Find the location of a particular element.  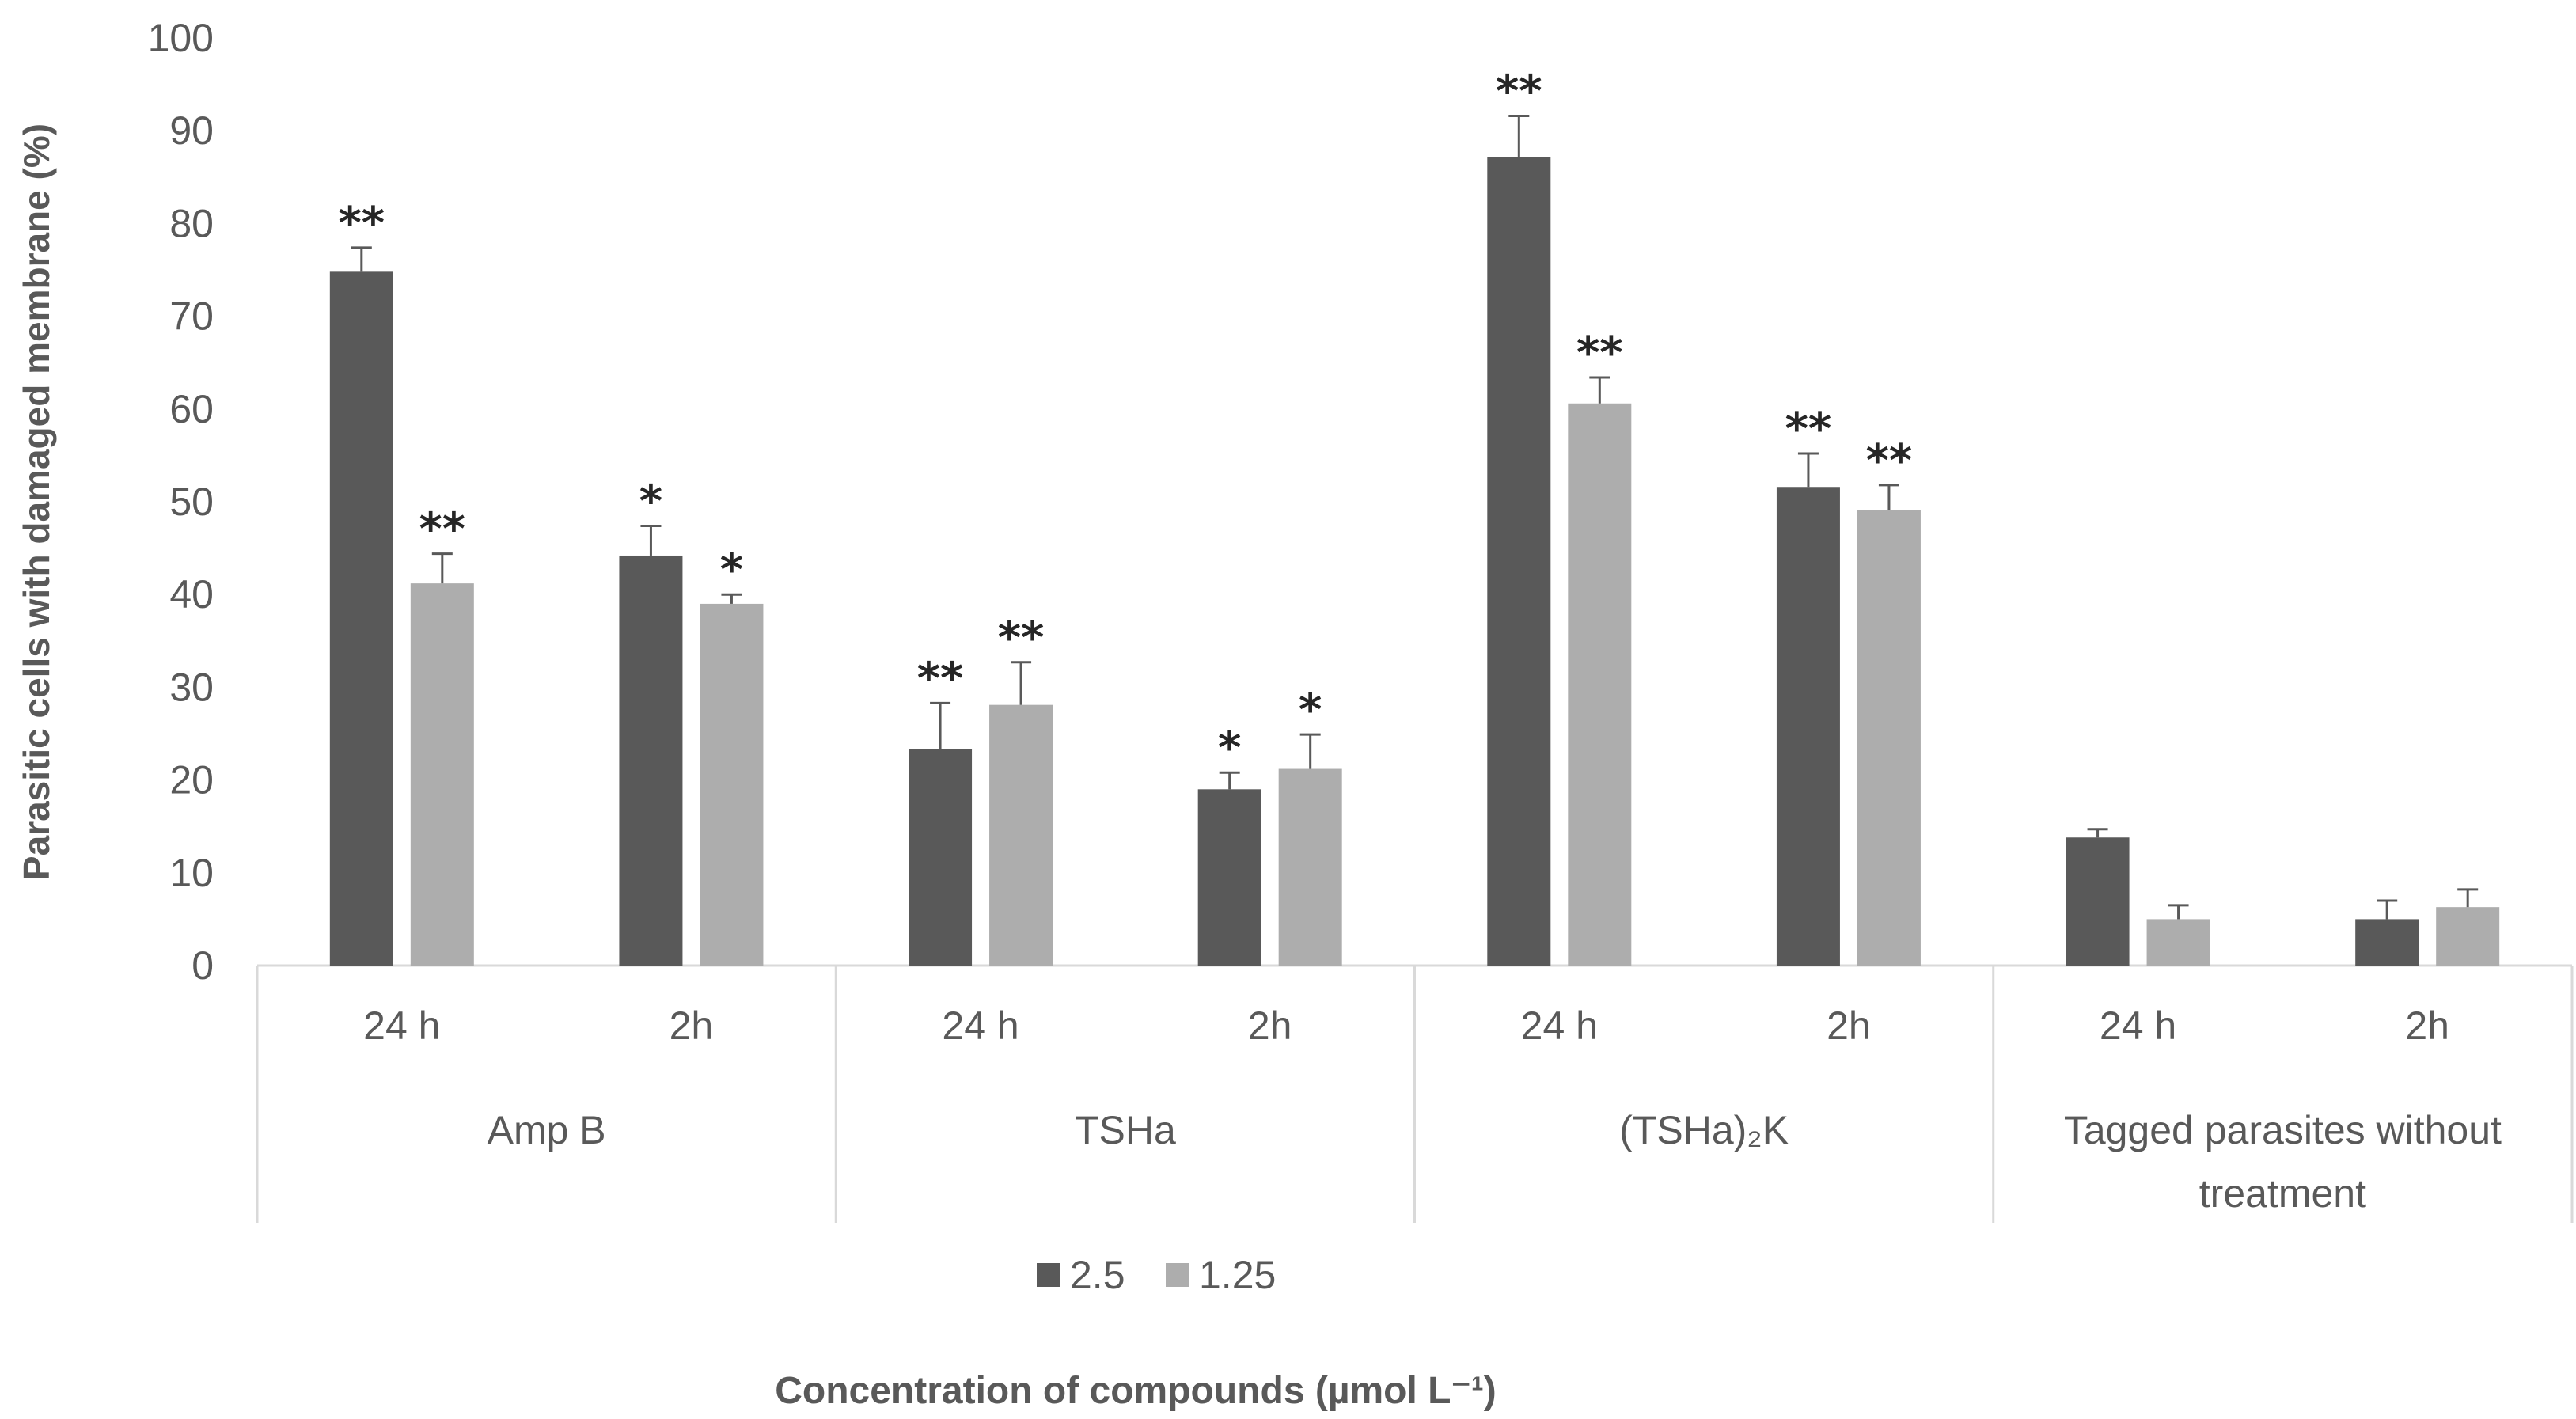

group-label: TSHa is located at coordinates (1125, 1130).